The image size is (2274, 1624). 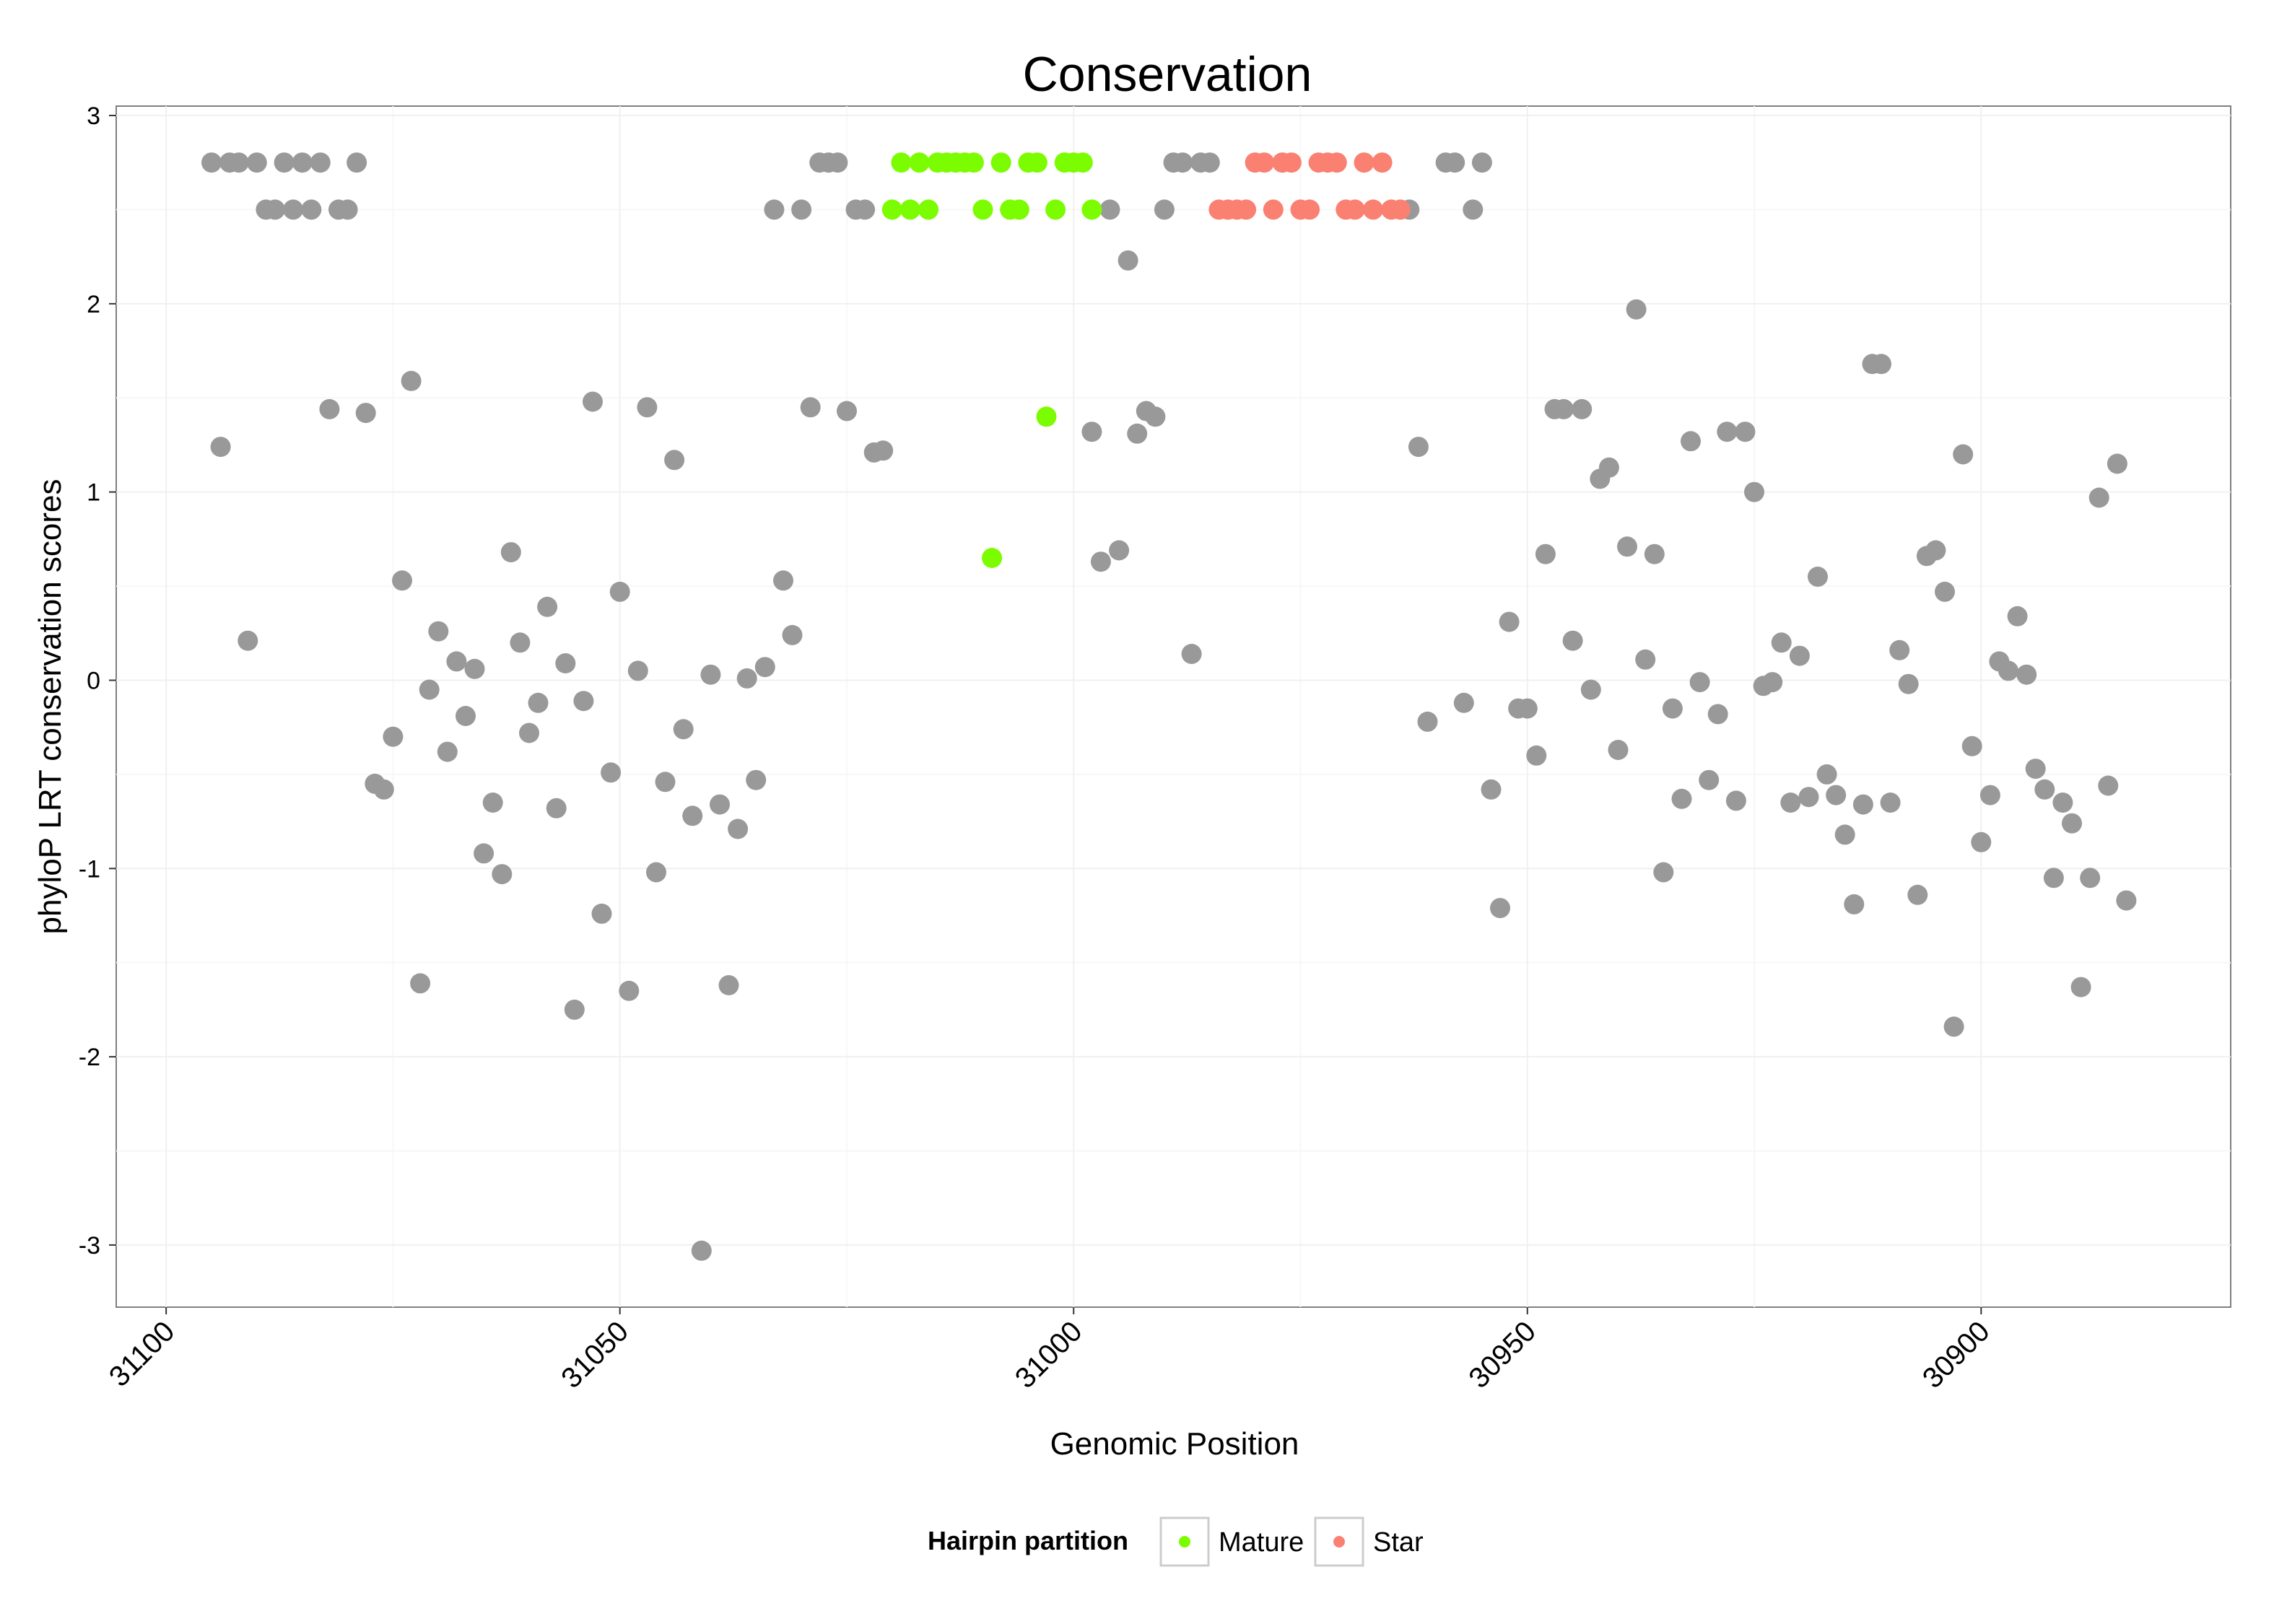 What do you see at coordinates (1028, 1540) in the screenshot?
I see `legend-title: Hairpin partition` at bounding box center [1028, 1540].